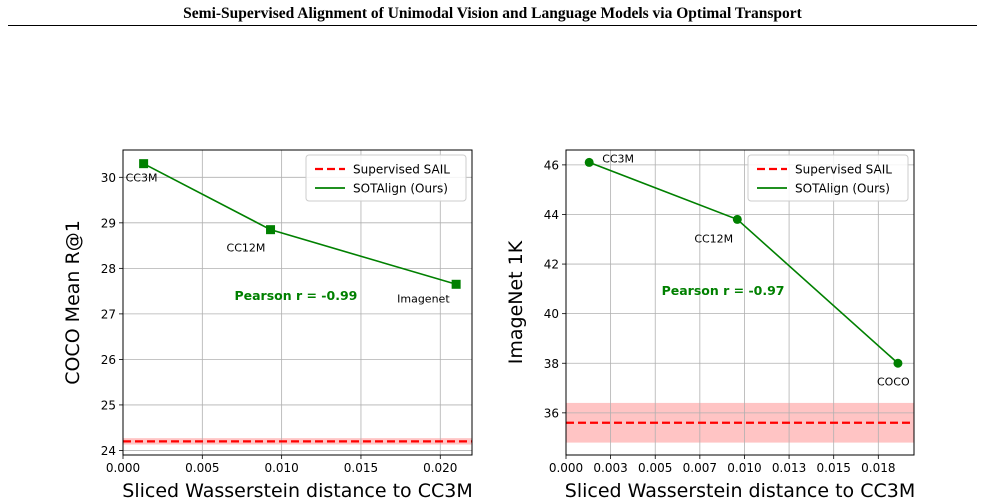  I want to click on y-tick-label: 30, so click(108, 178).